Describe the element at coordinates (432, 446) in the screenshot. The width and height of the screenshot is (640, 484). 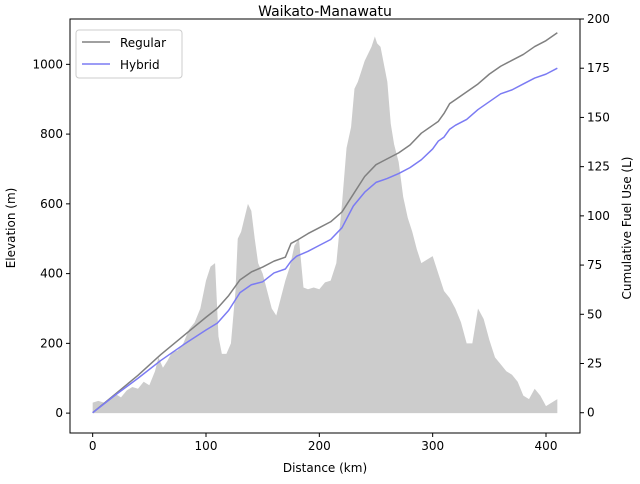
I see `x-tick-label: 300` at that location.